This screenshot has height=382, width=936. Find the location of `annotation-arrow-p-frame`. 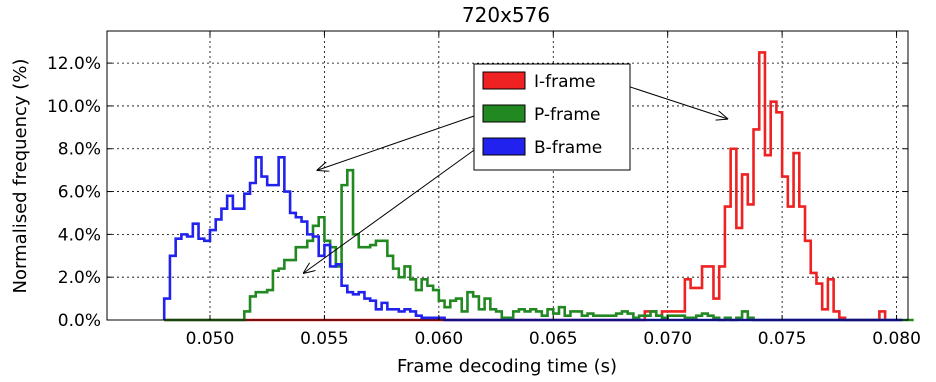

annotation-arrow-p-frame is located at coordinates (398, 142).